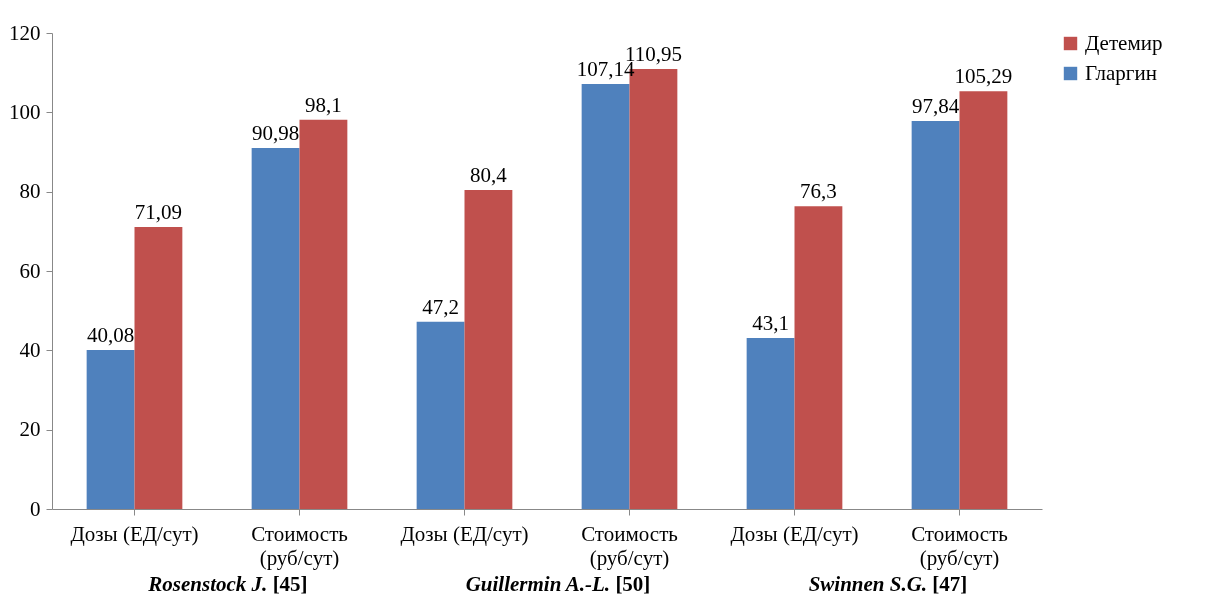 This screenshot has height=606, width=1226. Describe the element at coordinates (30, 270) in the screenshot. I see `y-tick-label: 60` at that location.